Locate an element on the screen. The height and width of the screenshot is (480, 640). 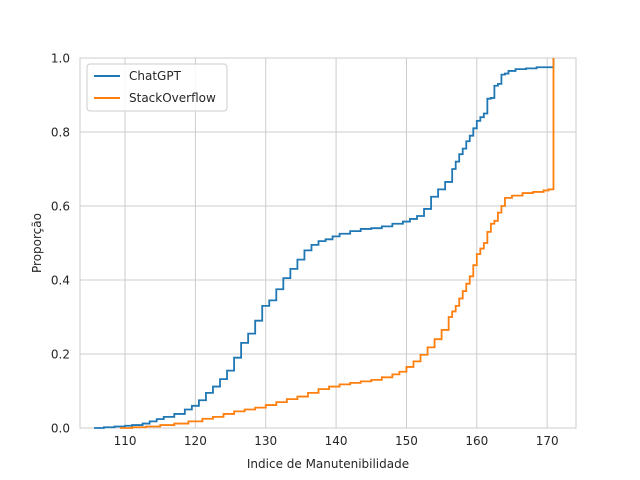
legend-label-chatgpt: ChatGPT is located at coordinates (155, 76).